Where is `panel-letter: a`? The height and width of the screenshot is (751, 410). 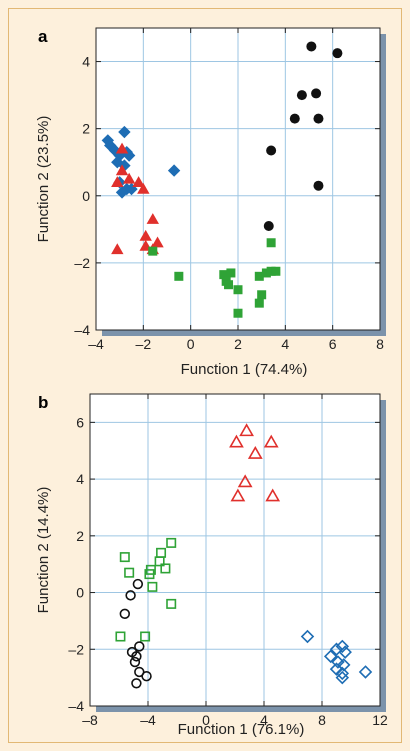 panel-letter: a is located at coordinates (43, 36).